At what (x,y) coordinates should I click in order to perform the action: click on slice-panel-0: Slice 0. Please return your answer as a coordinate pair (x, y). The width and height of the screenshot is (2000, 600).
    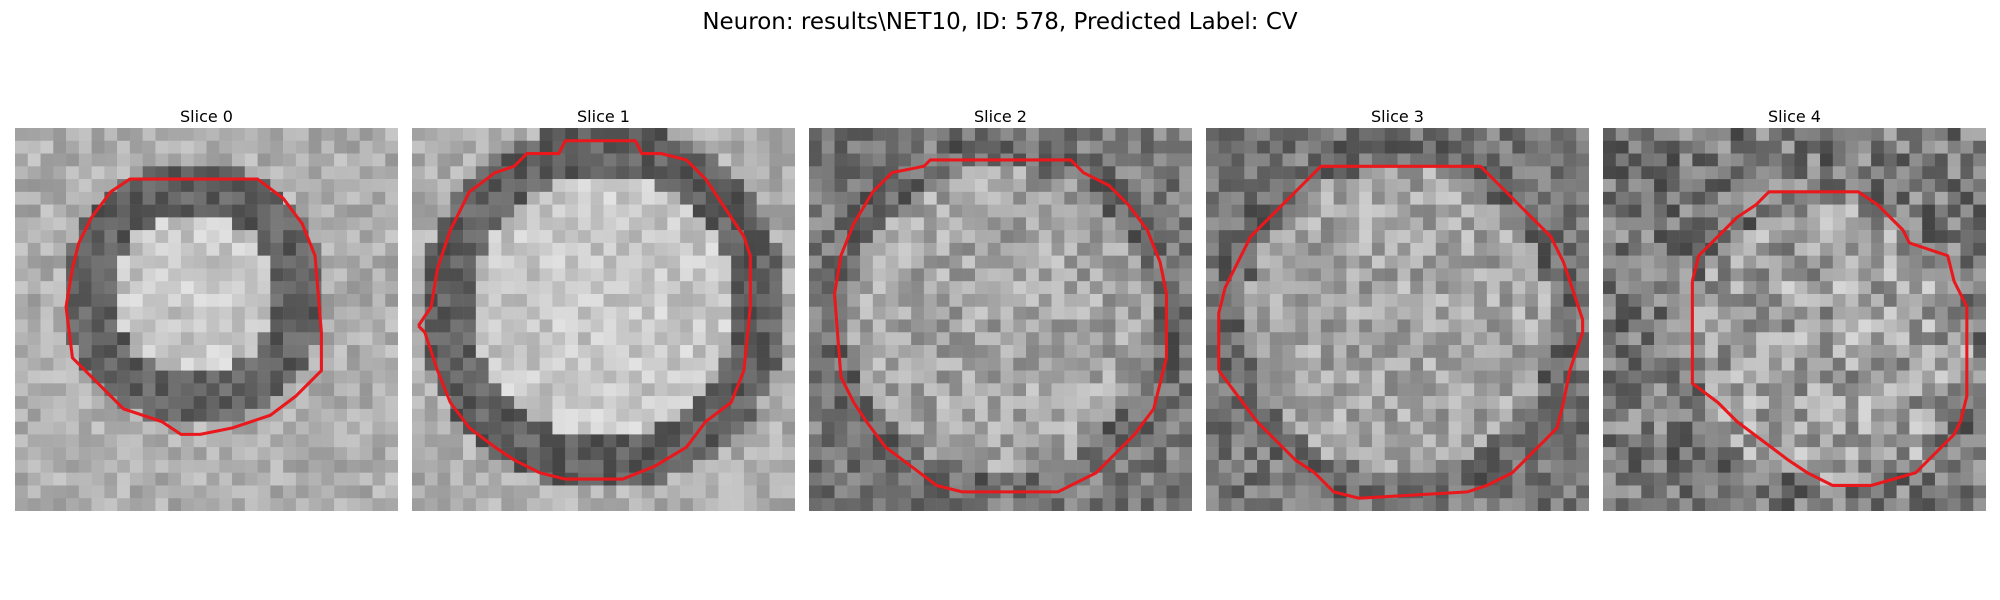
    Looking at the image, I should click on (206, 308).